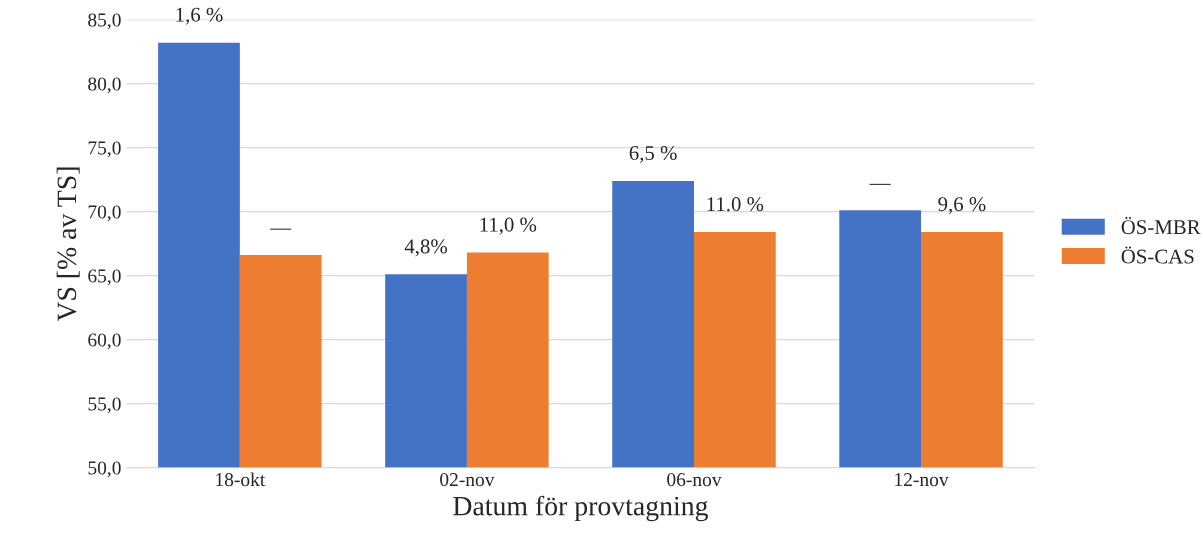 The width and height of the screenshot is (1203, 560). I want to click on y-tick-label: 55,0, so click(104, 405).